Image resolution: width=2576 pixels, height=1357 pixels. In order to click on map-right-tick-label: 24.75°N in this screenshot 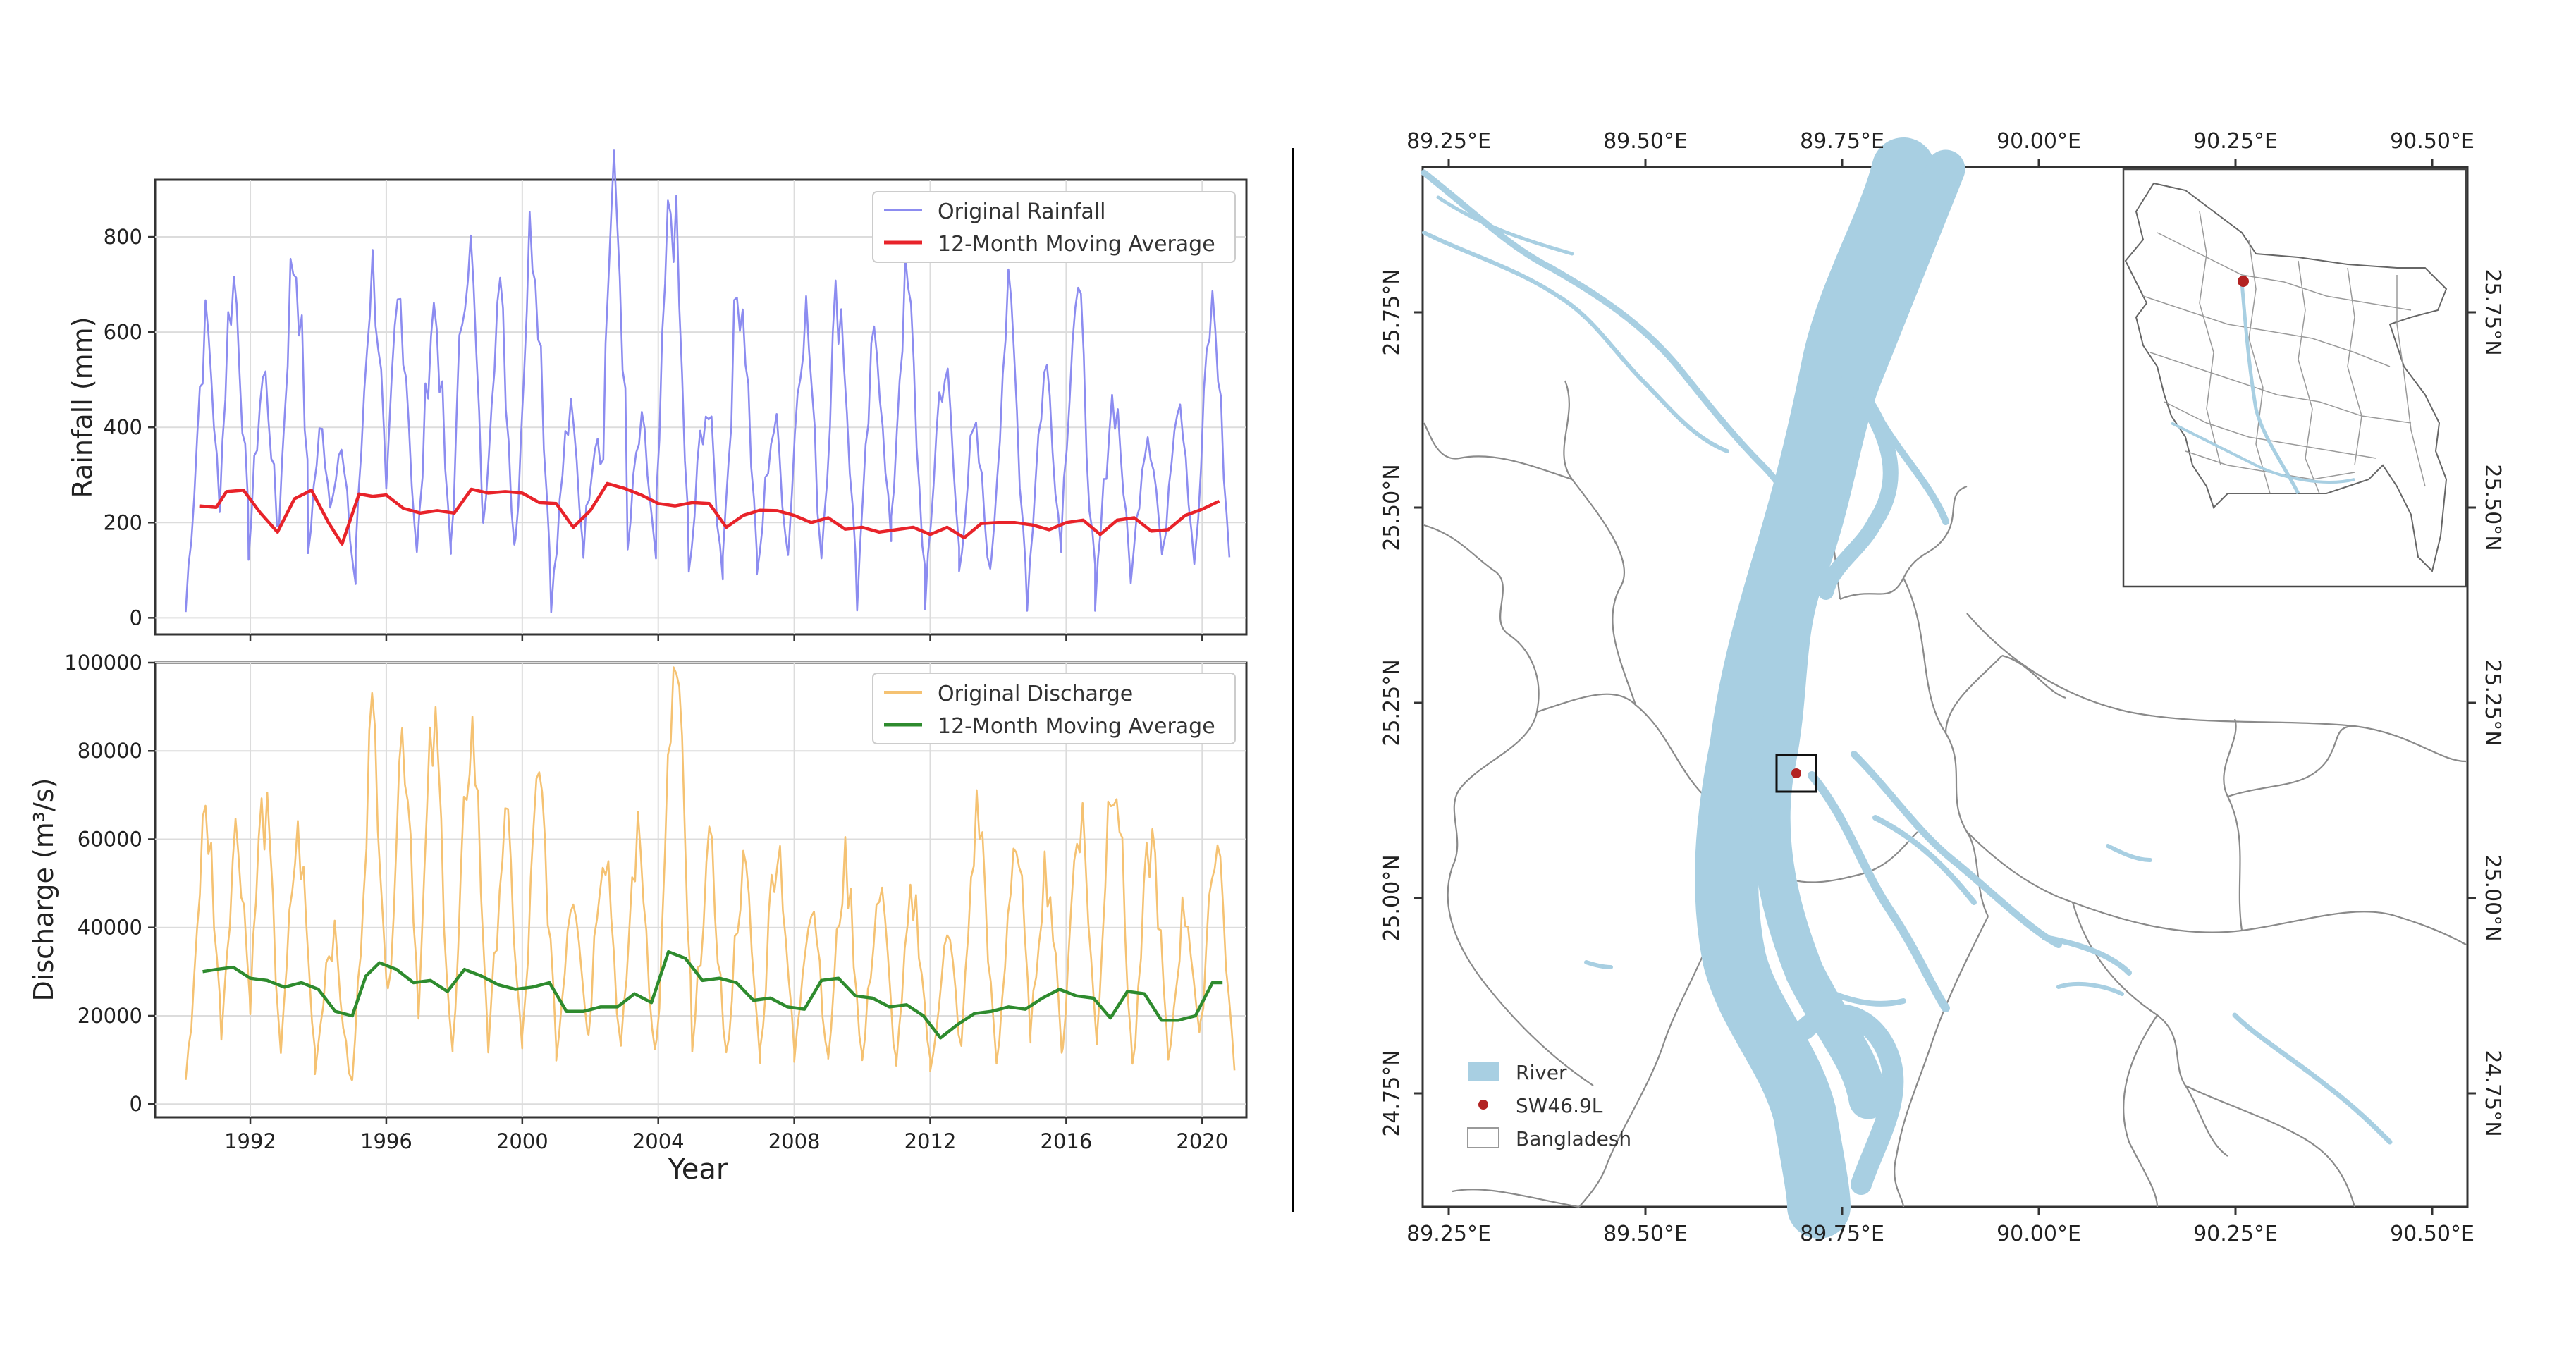, I will do `click(2492, 1093)`.